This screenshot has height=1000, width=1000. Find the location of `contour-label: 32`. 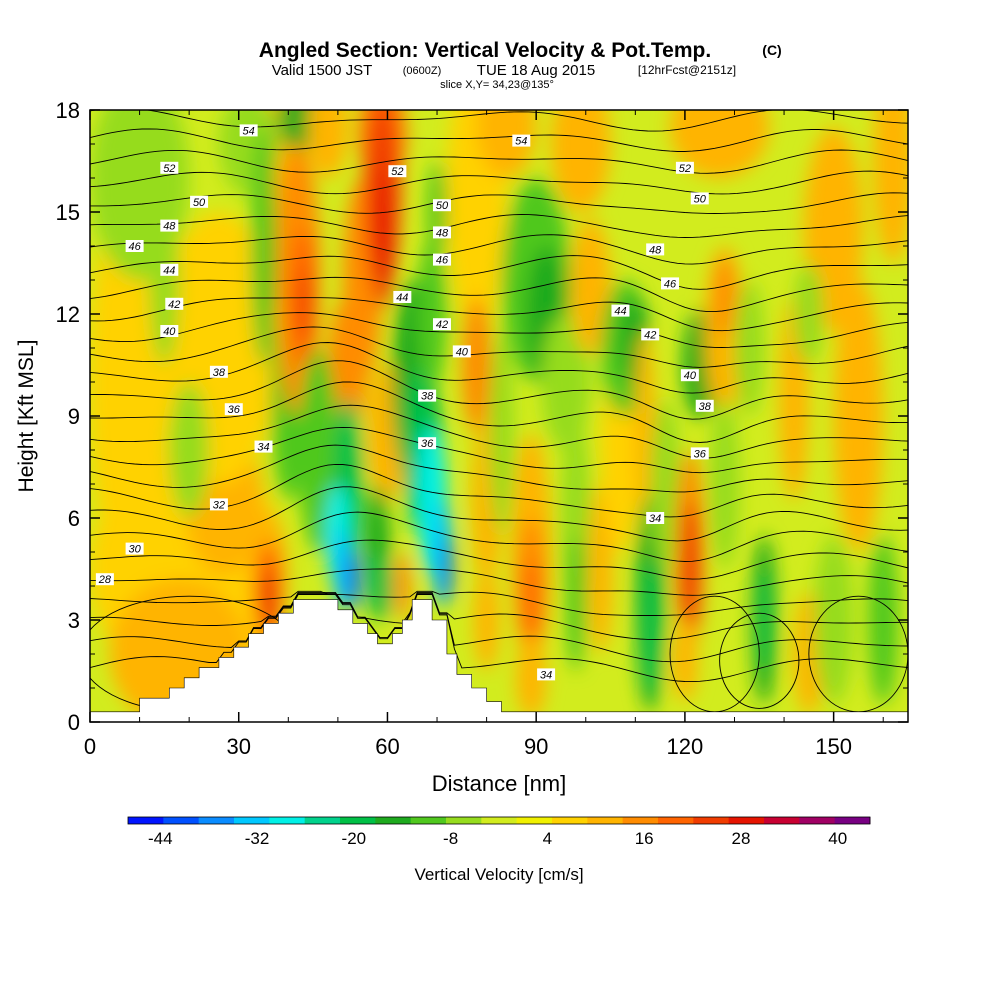

contour-label: 32 is located at coordinates (218, 504).